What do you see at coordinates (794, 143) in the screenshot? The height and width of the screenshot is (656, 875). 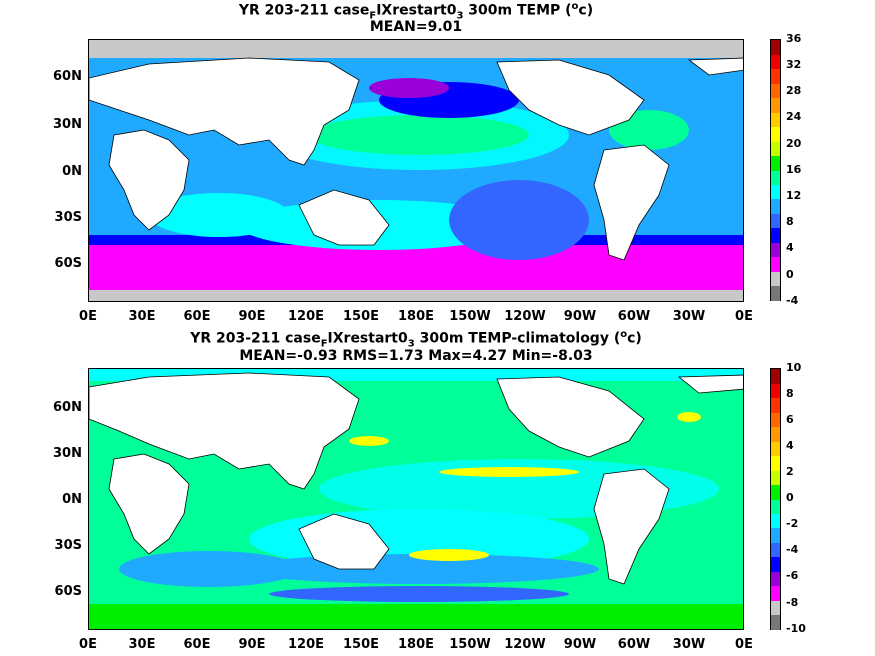 I see `colorbar-tick-label: 20` at bounding box center [794, 143].